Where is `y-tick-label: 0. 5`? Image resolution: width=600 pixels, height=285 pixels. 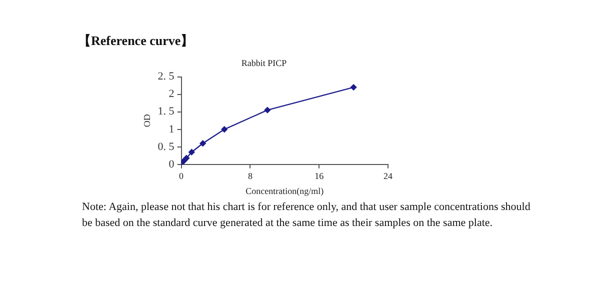
y-tick-label: 0. 5 is located at coordinates (166, 146).